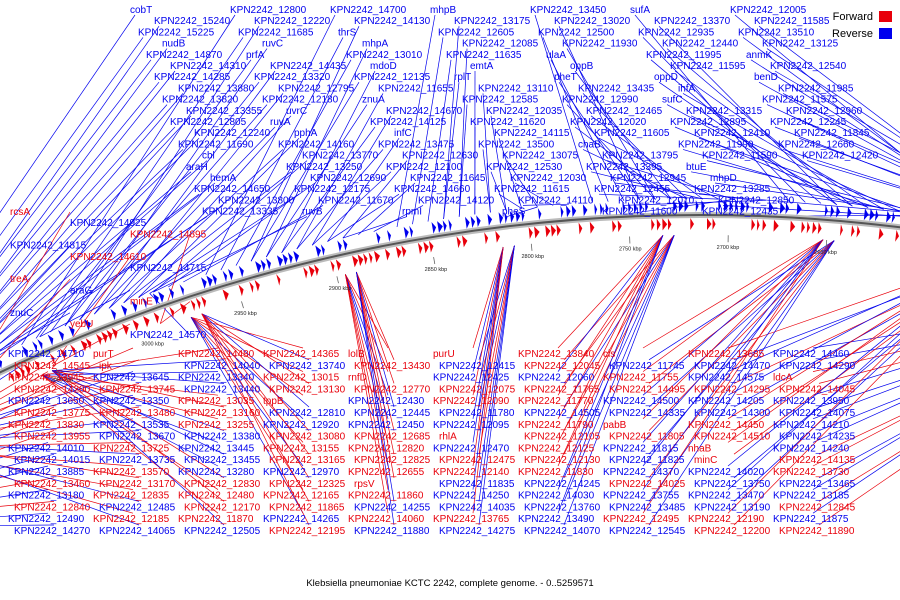 The image size is (900, 600). What do you see at coordinates (52, 389) in the screenshot?
I see `gene-label-forward: KPN2242_14200` at bounding box center [52, 389].